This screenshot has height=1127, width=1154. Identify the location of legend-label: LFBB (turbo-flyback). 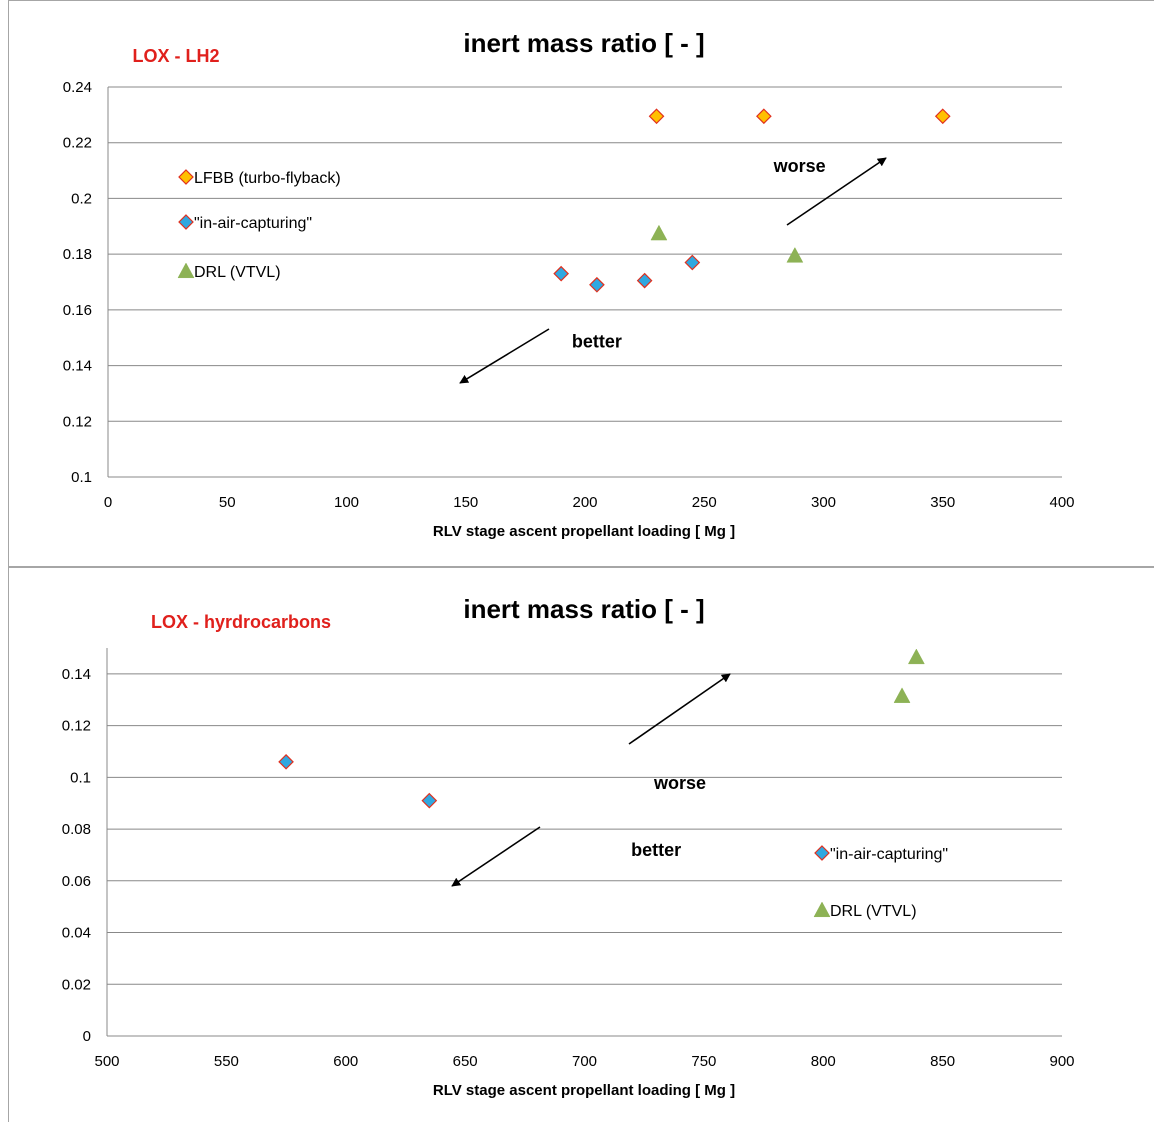
(267, 178).